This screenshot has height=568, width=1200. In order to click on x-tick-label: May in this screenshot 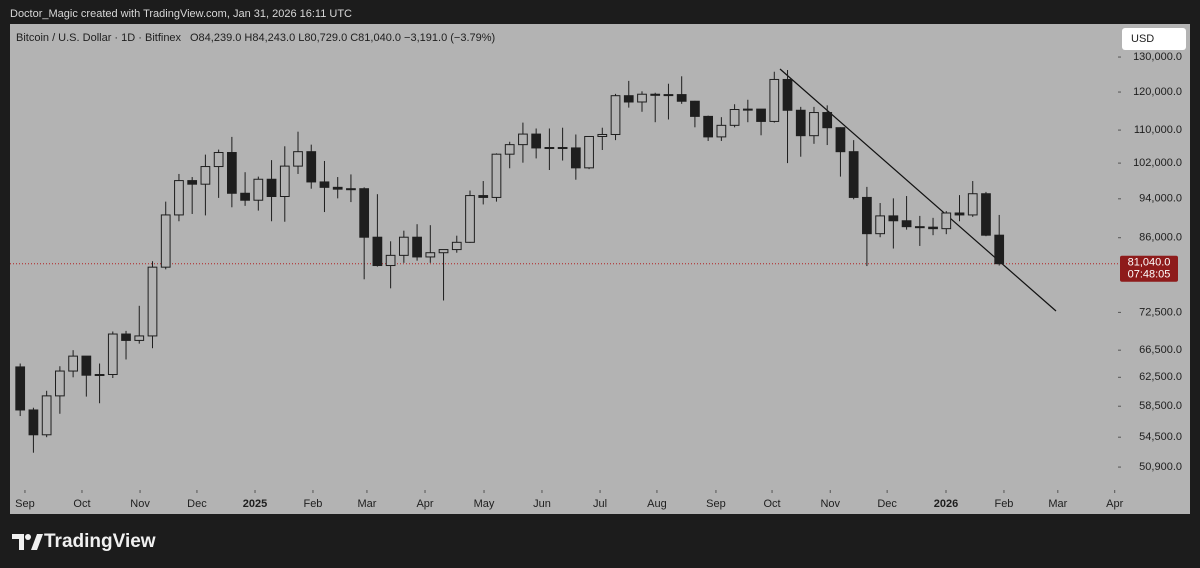, I will do `click(484, 504)`.